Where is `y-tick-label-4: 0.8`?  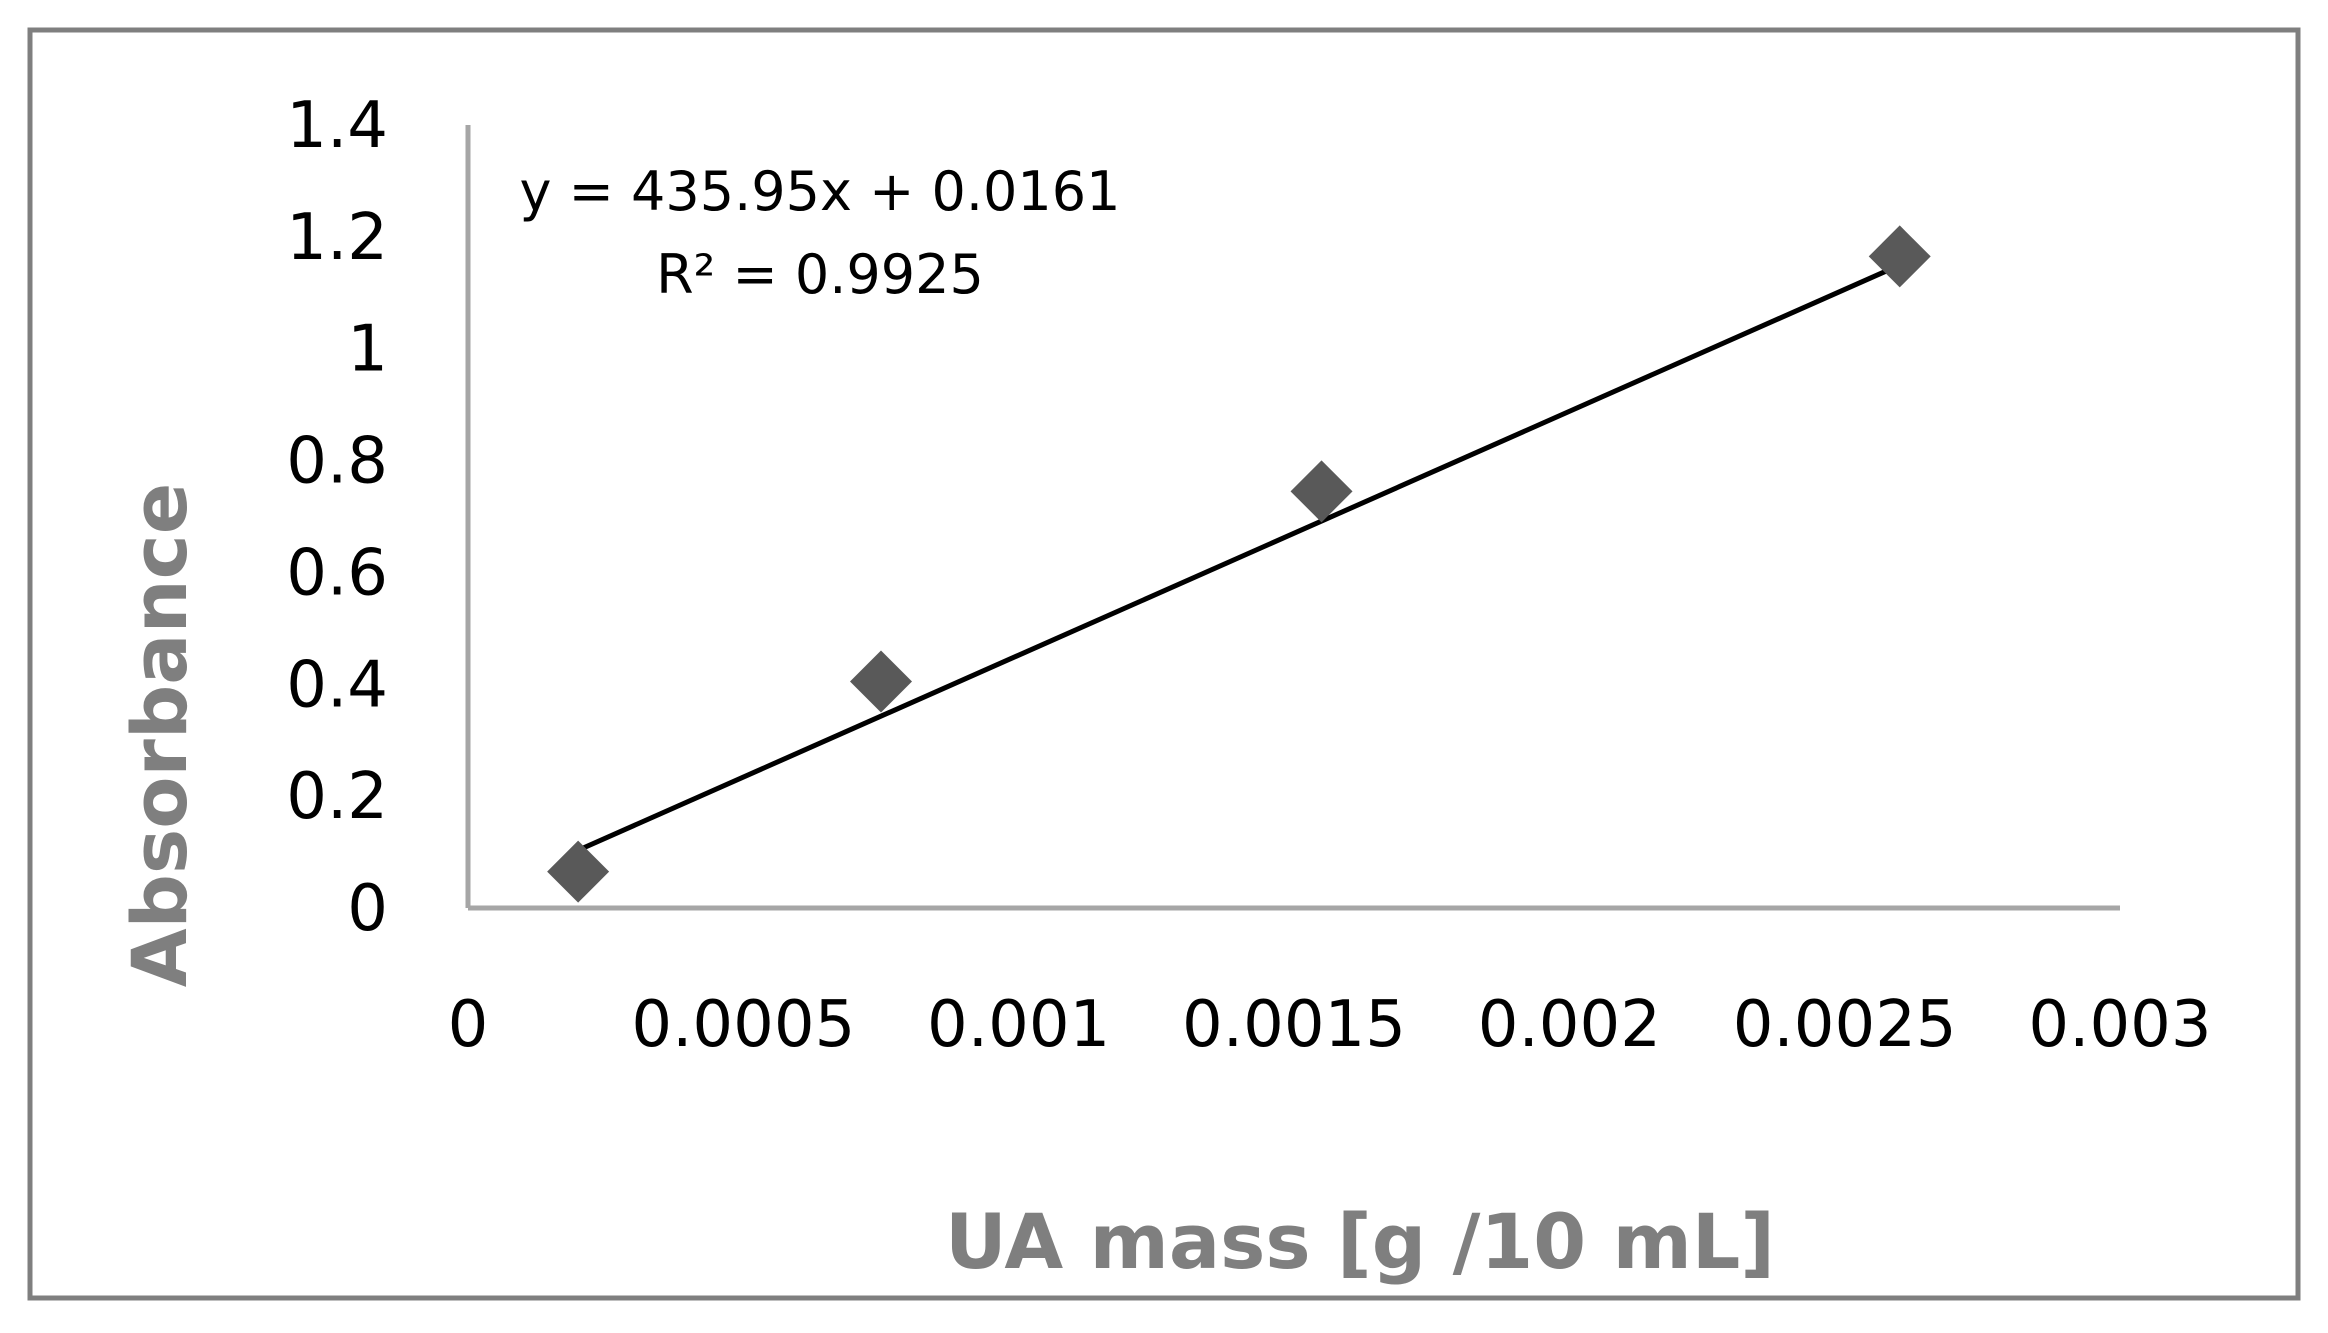 y-tick-label-4: 0.8 is located at coordinates (337, 462).